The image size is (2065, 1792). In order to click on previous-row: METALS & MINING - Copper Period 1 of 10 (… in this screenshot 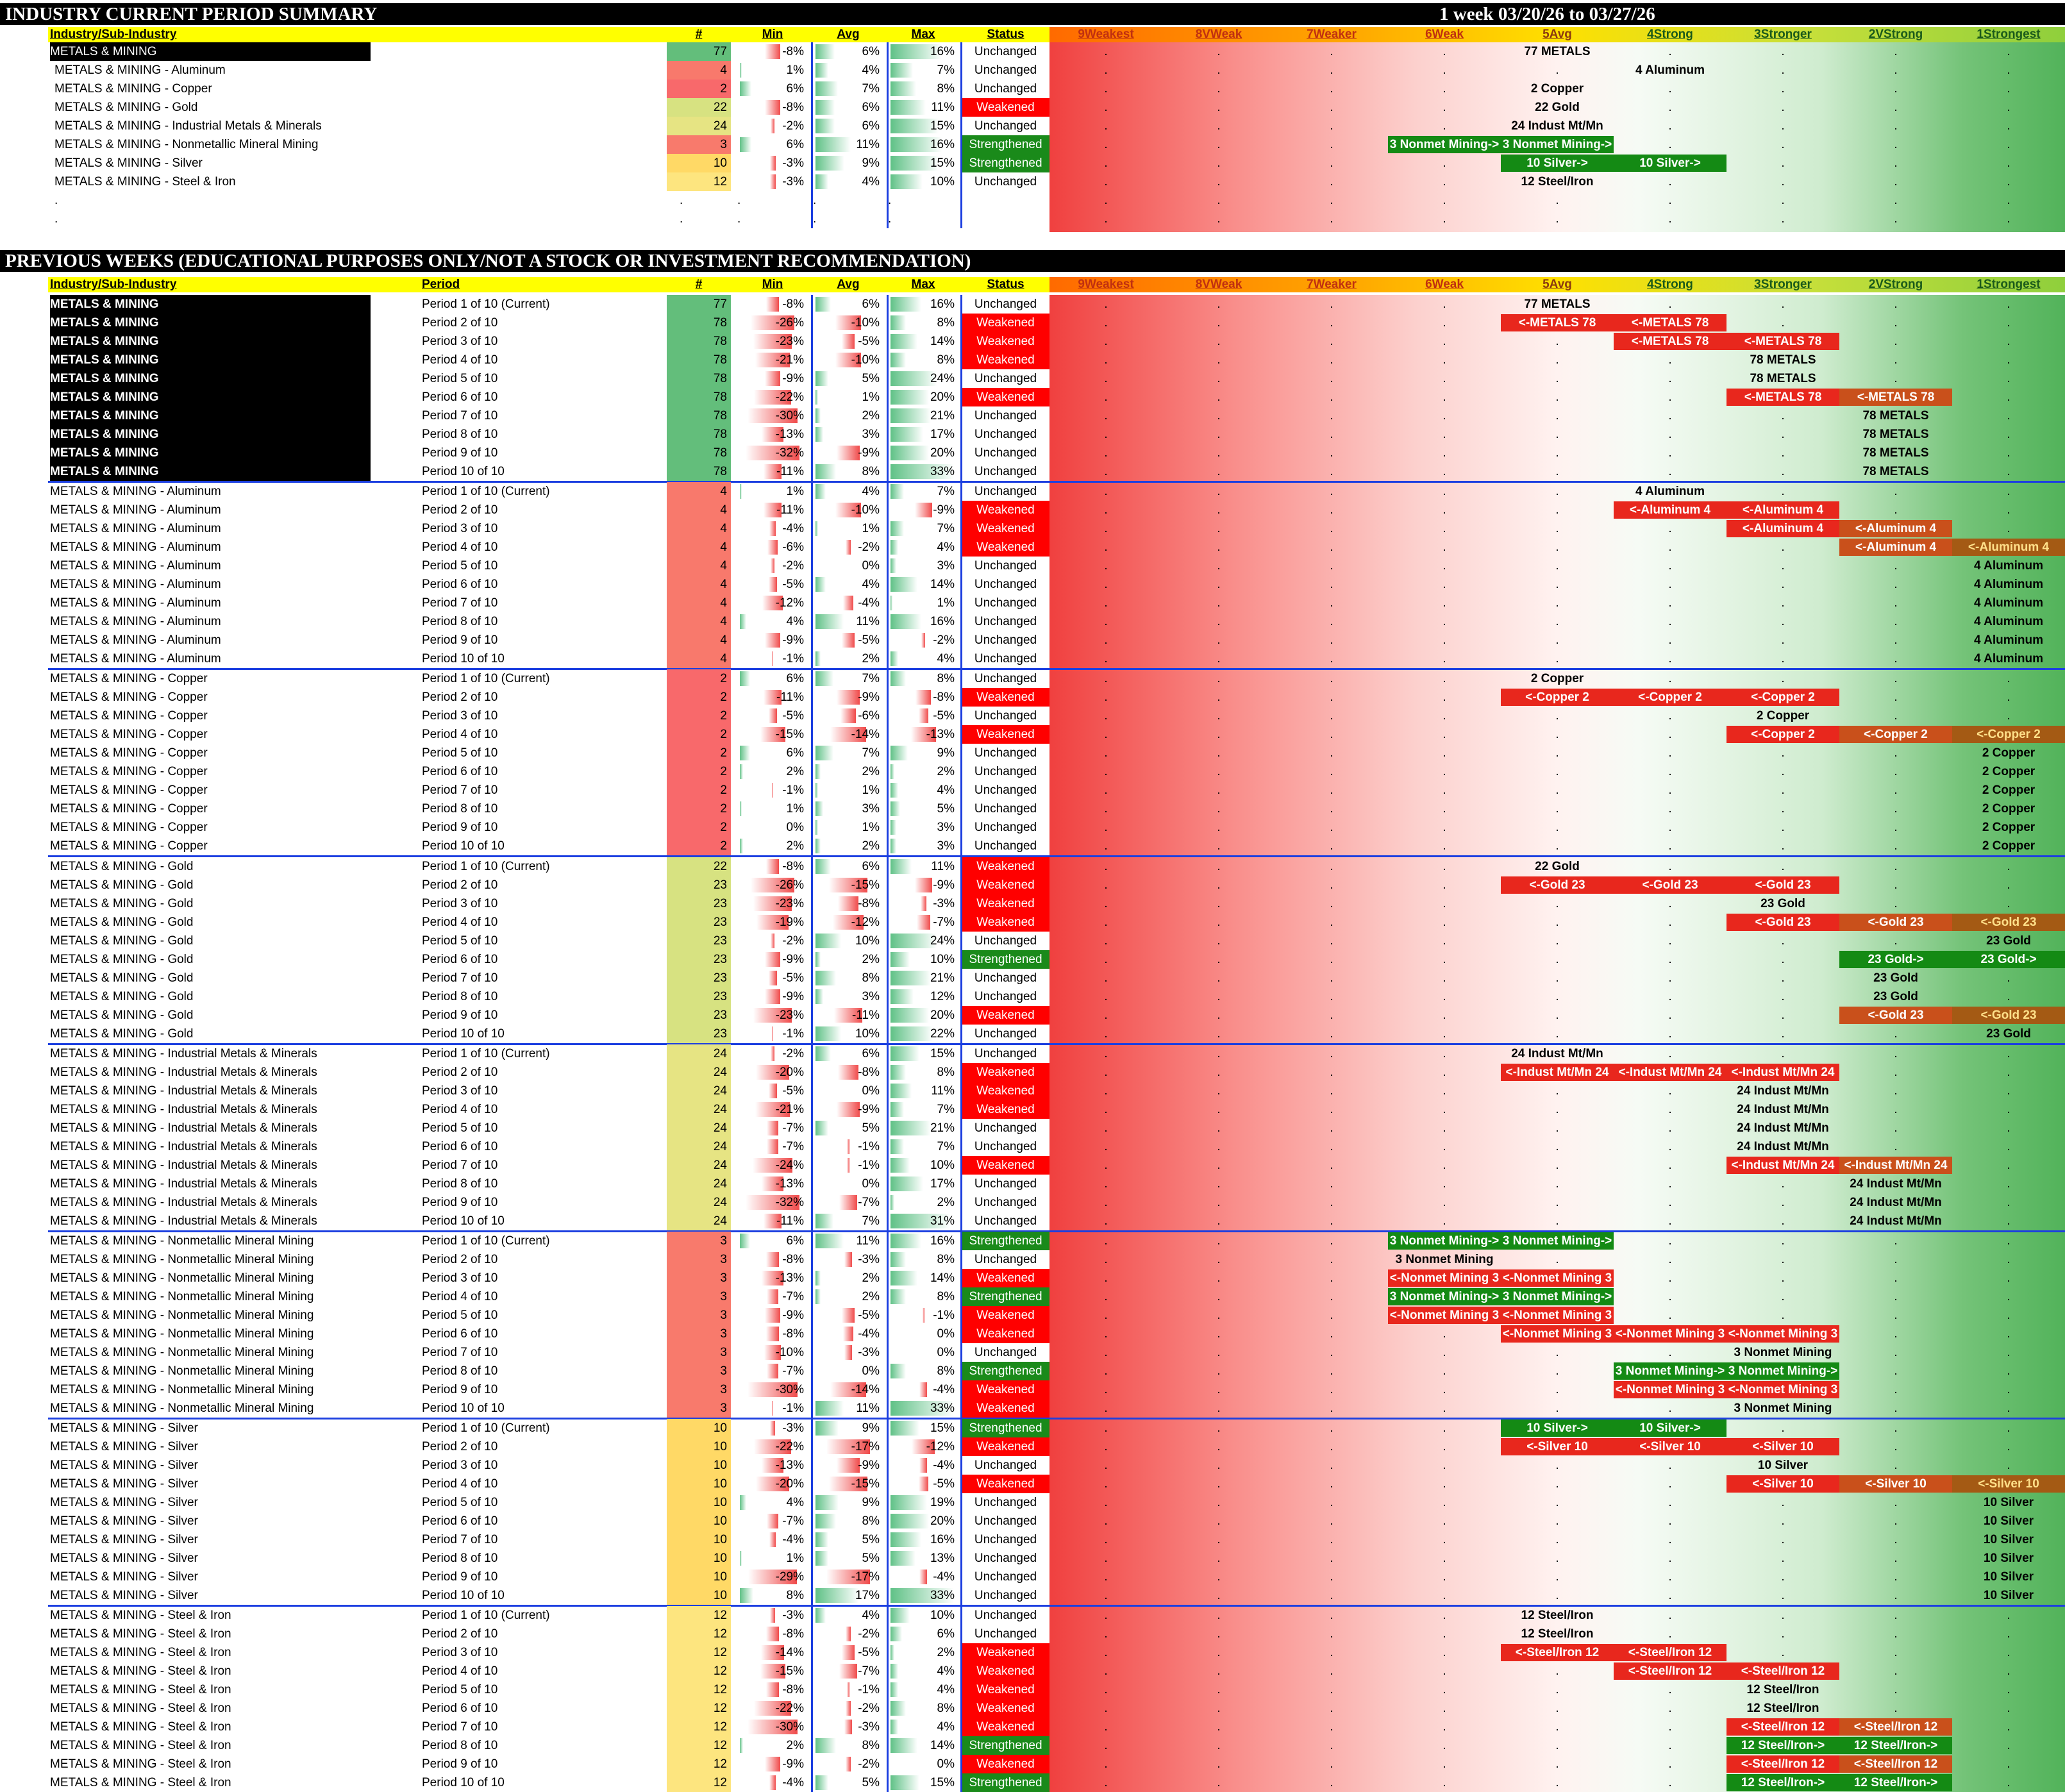, I will do `click(1032, 679)`.